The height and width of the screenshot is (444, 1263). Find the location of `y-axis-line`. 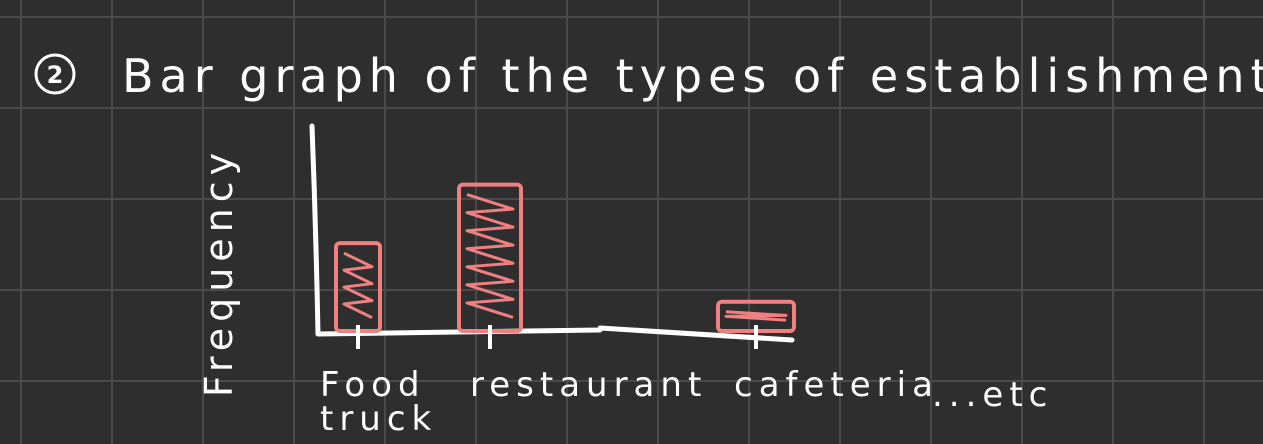

y-axis-line is located at coordinates (315, 230).